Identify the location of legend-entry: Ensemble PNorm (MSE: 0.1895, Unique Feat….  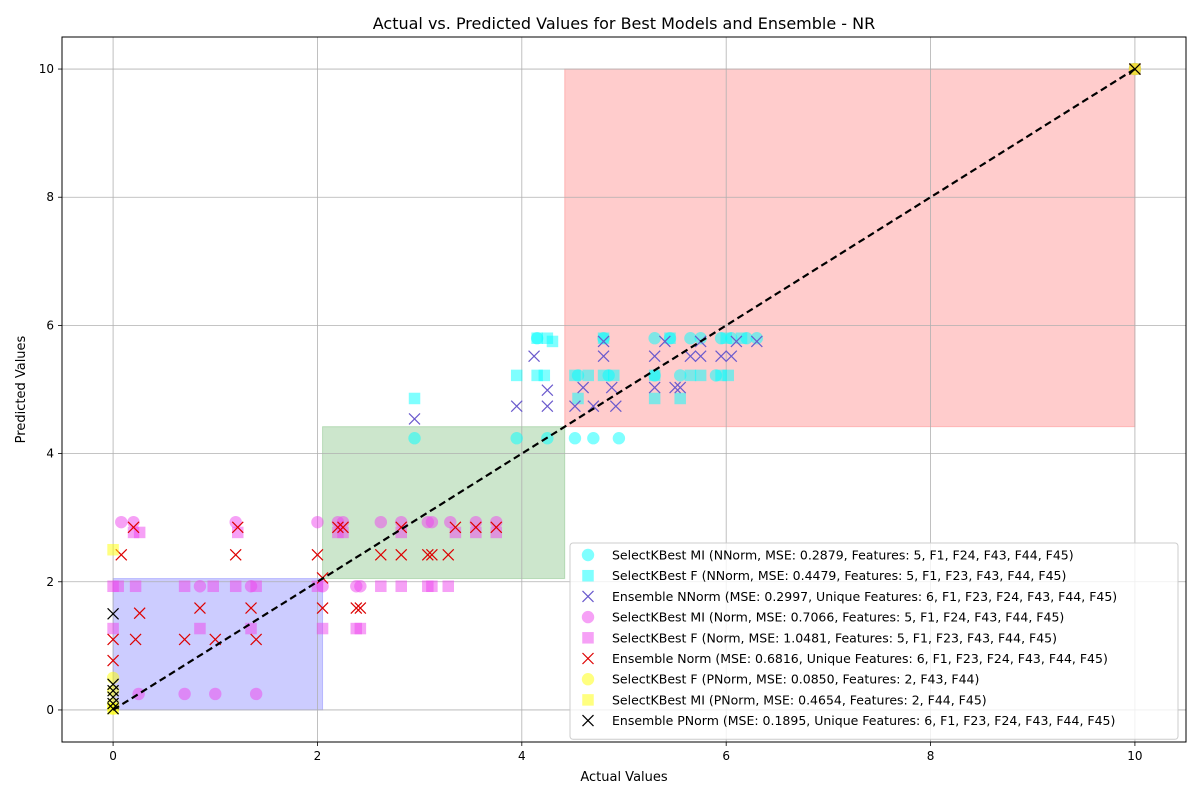
(848, 720).